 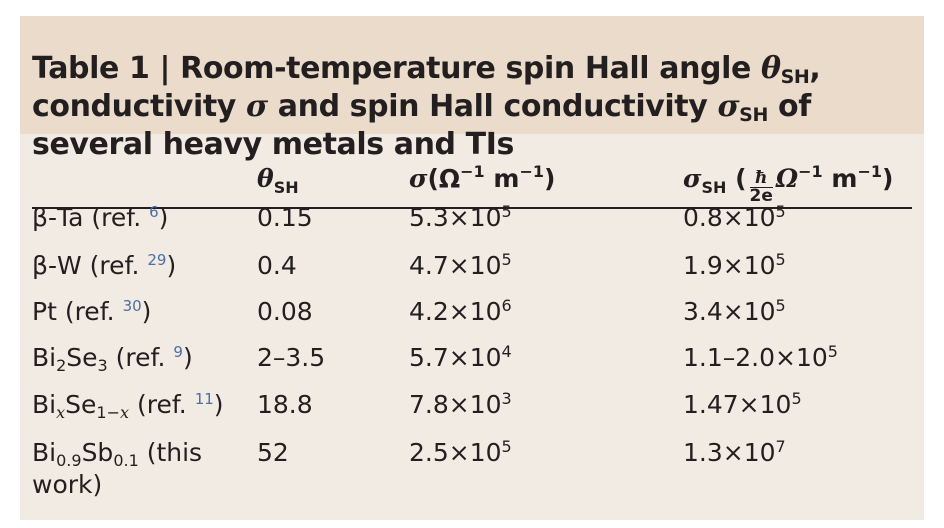 I want to click on table-row: β-W (ref. 29) 0.4 4.7×105 1.9×105, so click(x=472, y=270).